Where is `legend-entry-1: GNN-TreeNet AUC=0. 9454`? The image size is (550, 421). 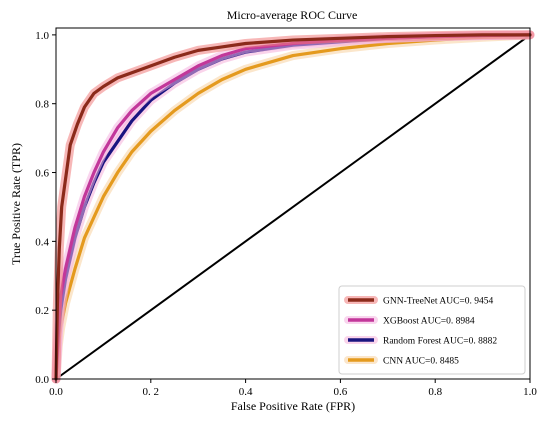
legend-entry-1: GNN-TreeNet AUC=0. 9454 is located at coordinates (419, 301).